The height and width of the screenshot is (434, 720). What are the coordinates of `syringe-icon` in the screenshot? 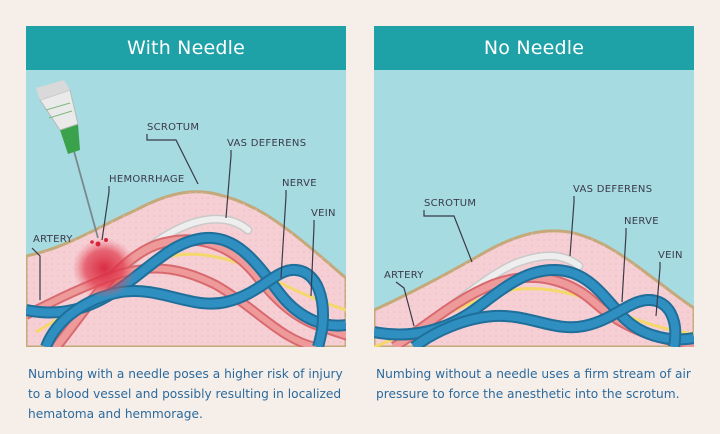 It's located at (67, 159).